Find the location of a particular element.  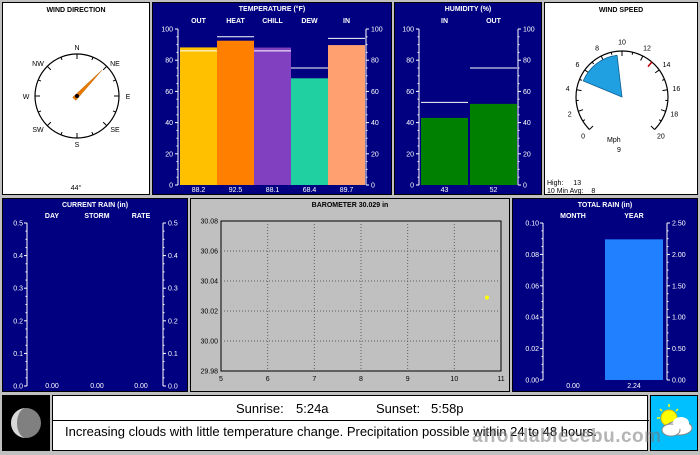

bar-chill is located at coordinates (272, 116).